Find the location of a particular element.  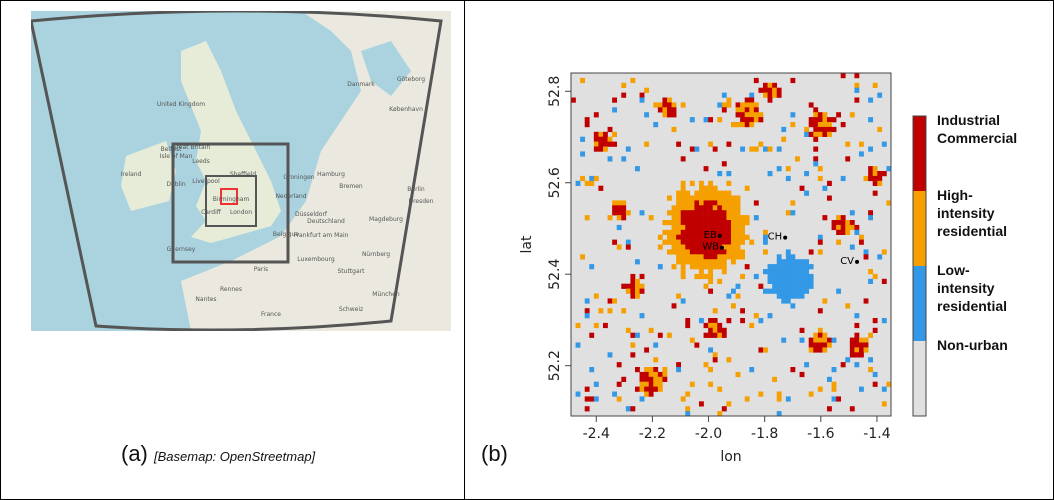

site-label: WB is located at coordinates (710, 247).